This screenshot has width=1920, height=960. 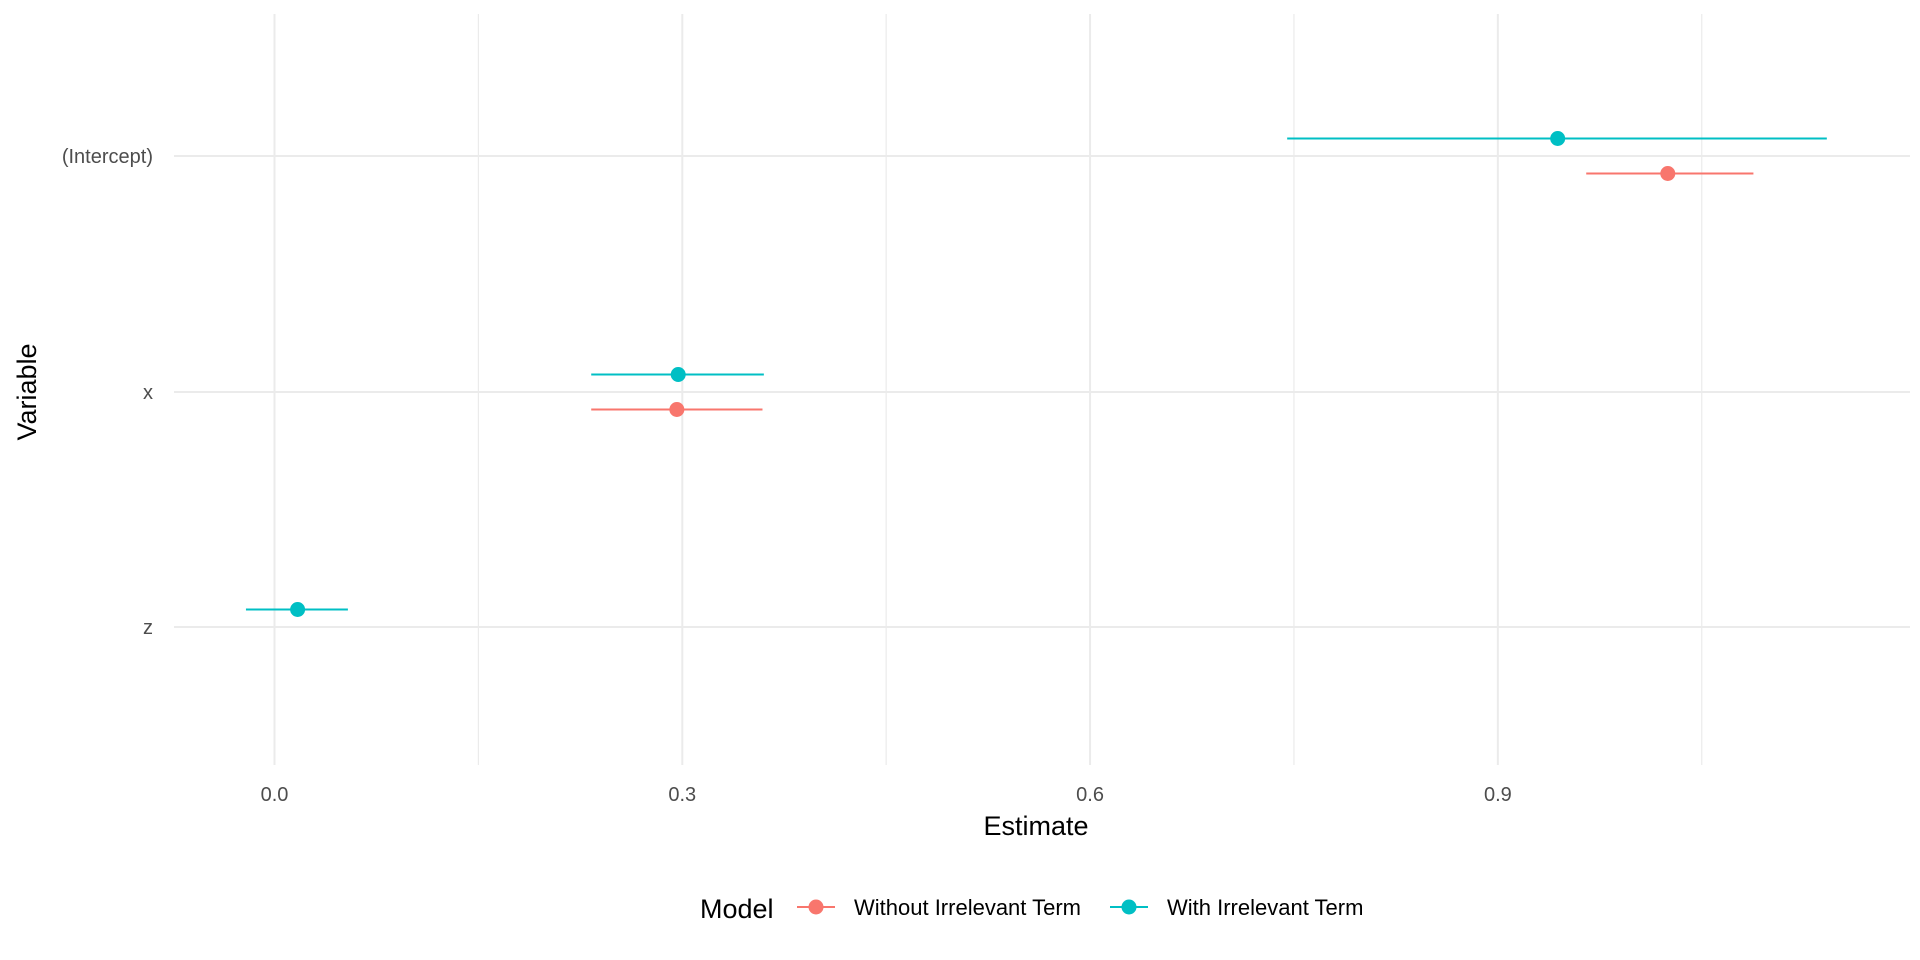 I want to click on x-tick-label: 0.0, so click(x=275, y=795).